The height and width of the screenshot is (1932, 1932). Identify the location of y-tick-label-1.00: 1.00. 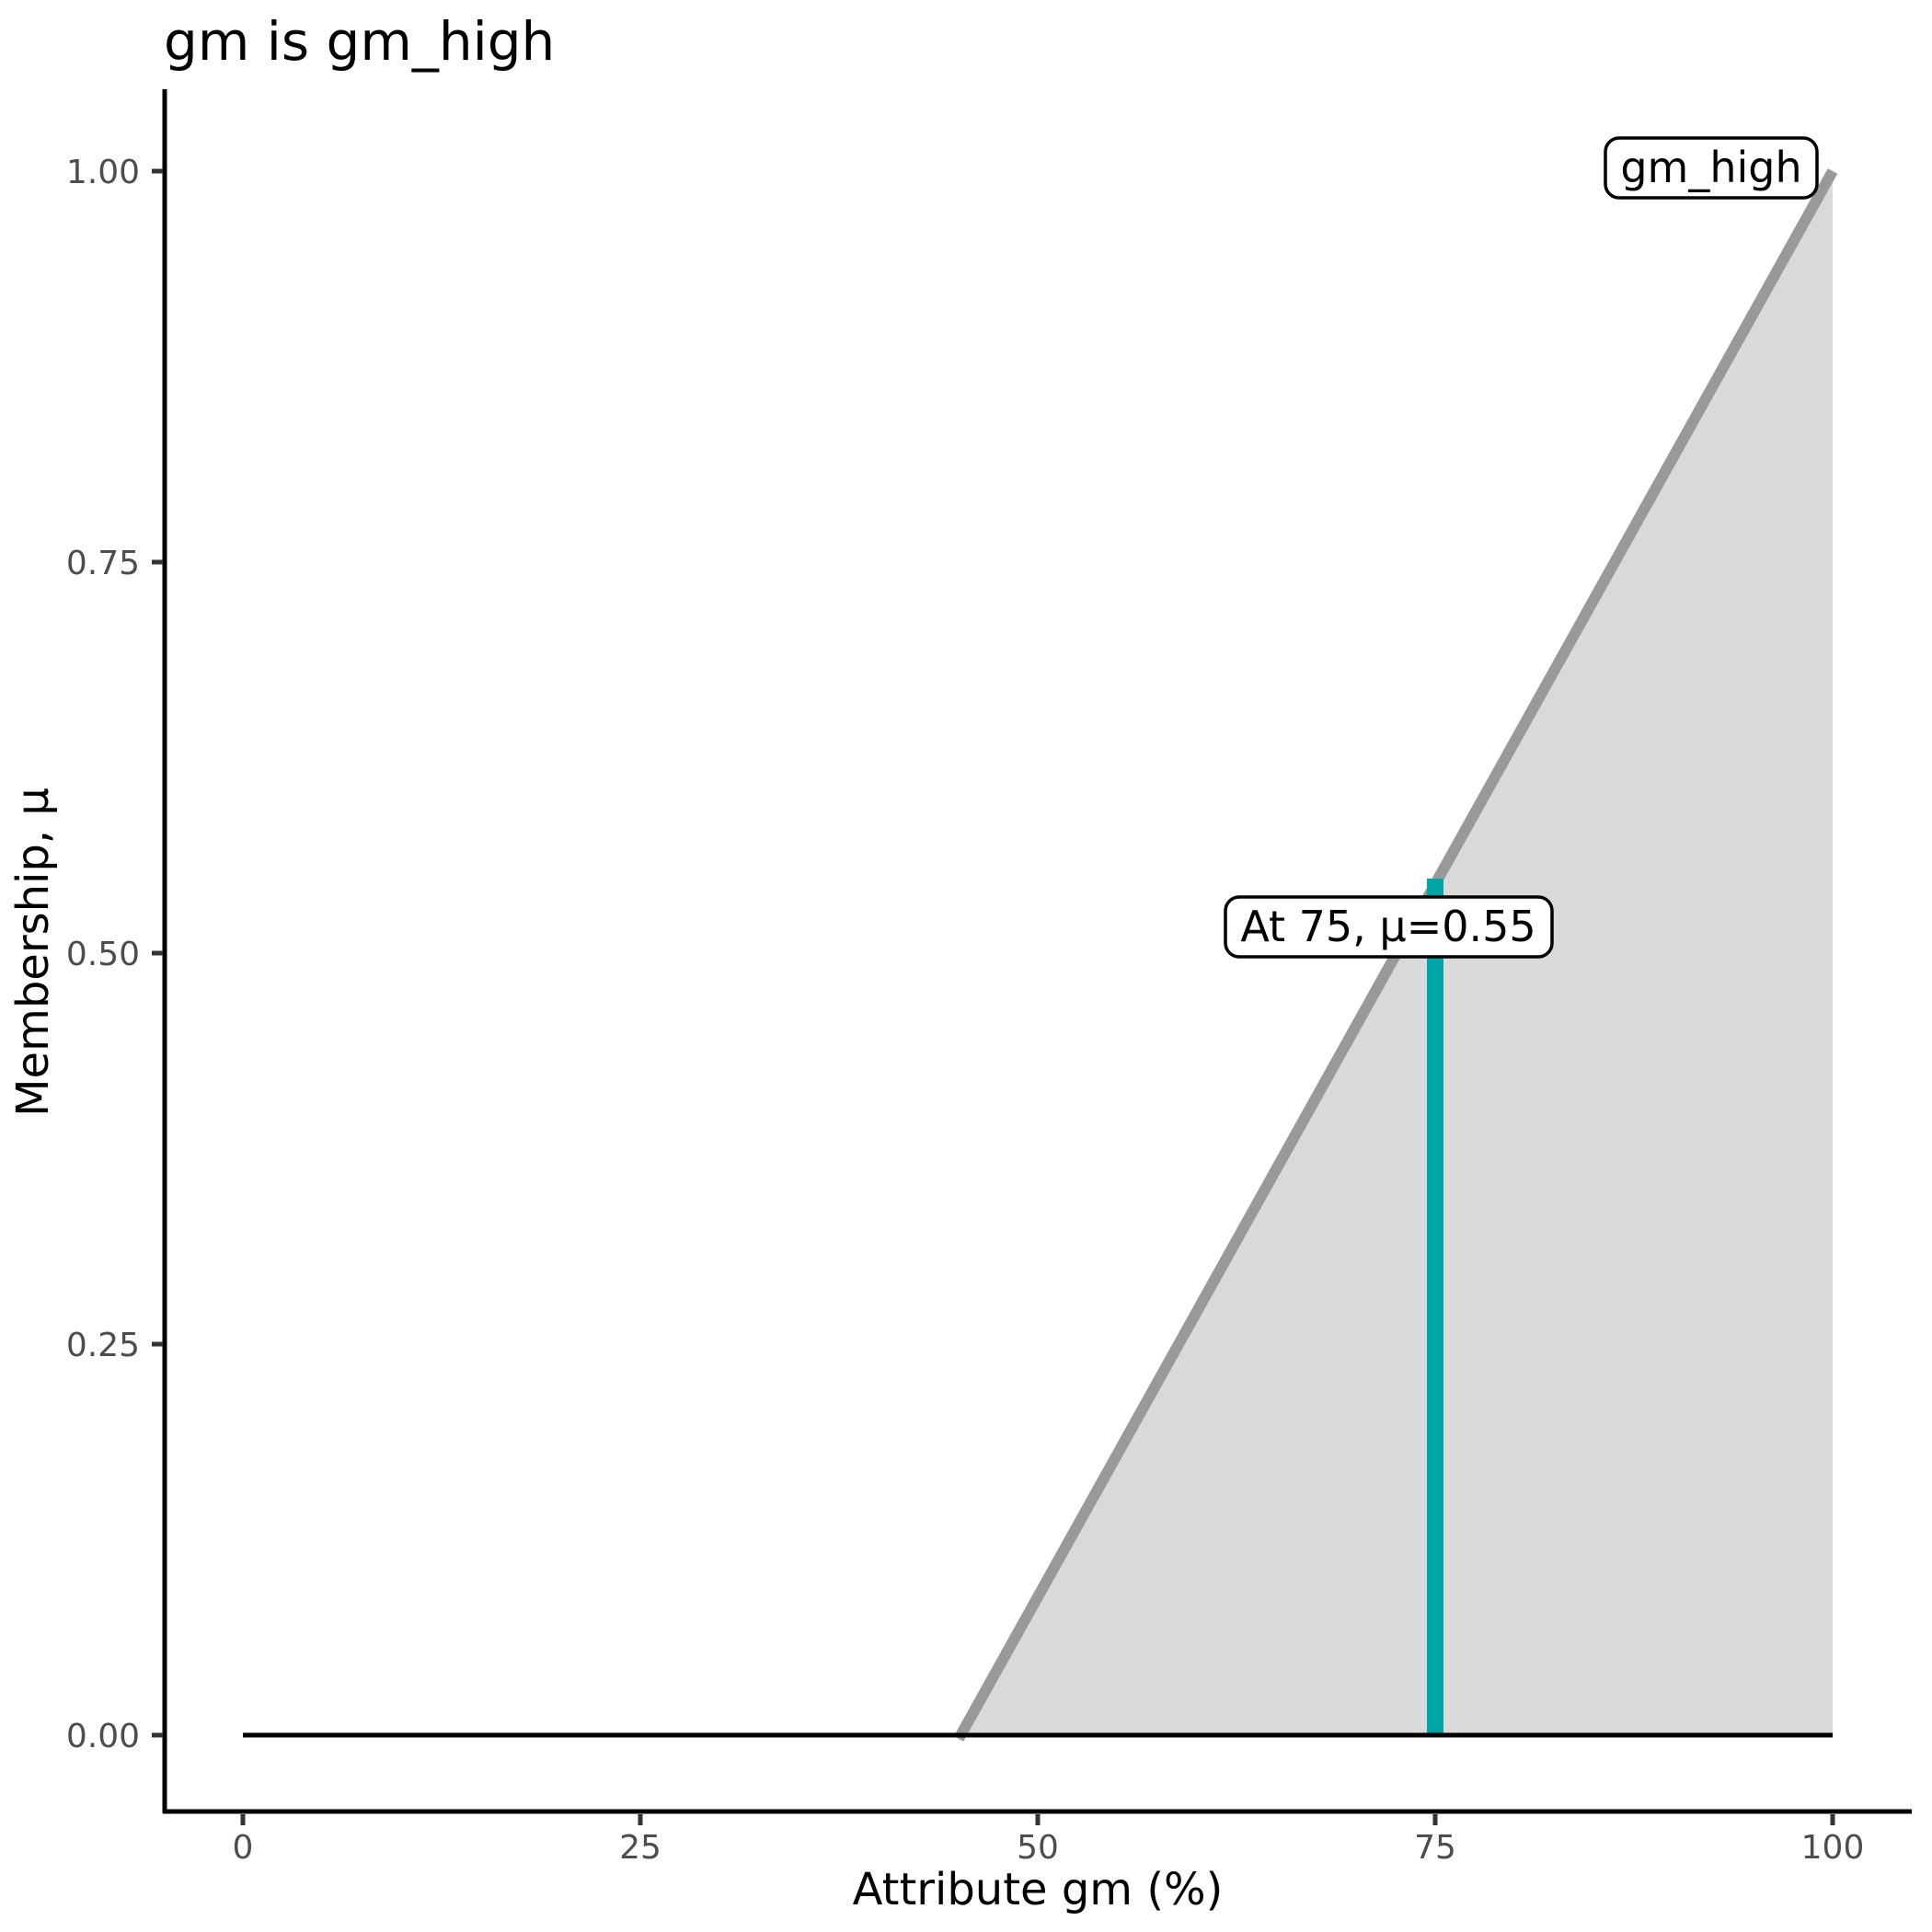
(103, 172).